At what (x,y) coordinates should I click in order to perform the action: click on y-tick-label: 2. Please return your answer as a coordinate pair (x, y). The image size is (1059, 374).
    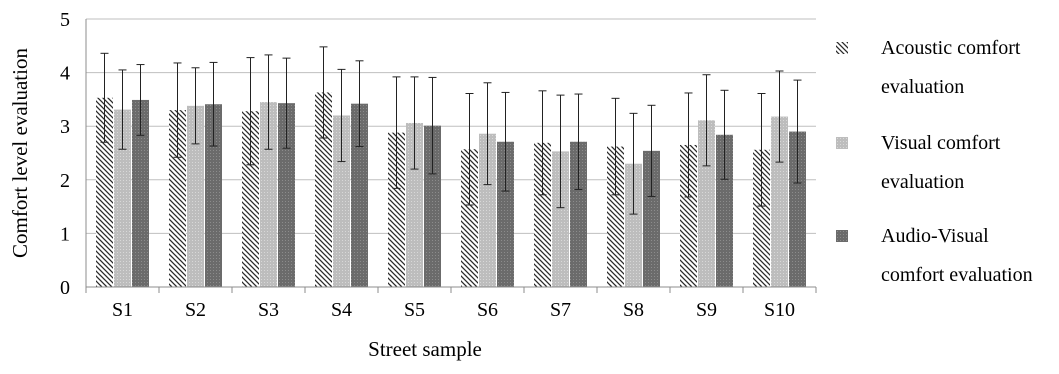
    Looking at the image, I should click on (65, 181).